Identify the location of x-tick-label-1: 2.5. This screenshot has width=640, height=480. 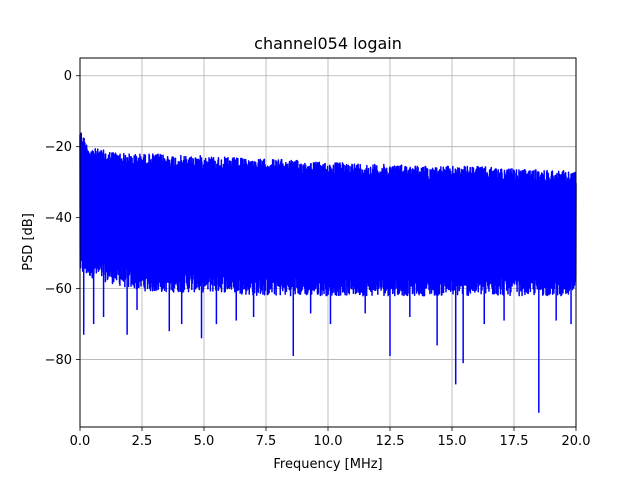
(142, 441).